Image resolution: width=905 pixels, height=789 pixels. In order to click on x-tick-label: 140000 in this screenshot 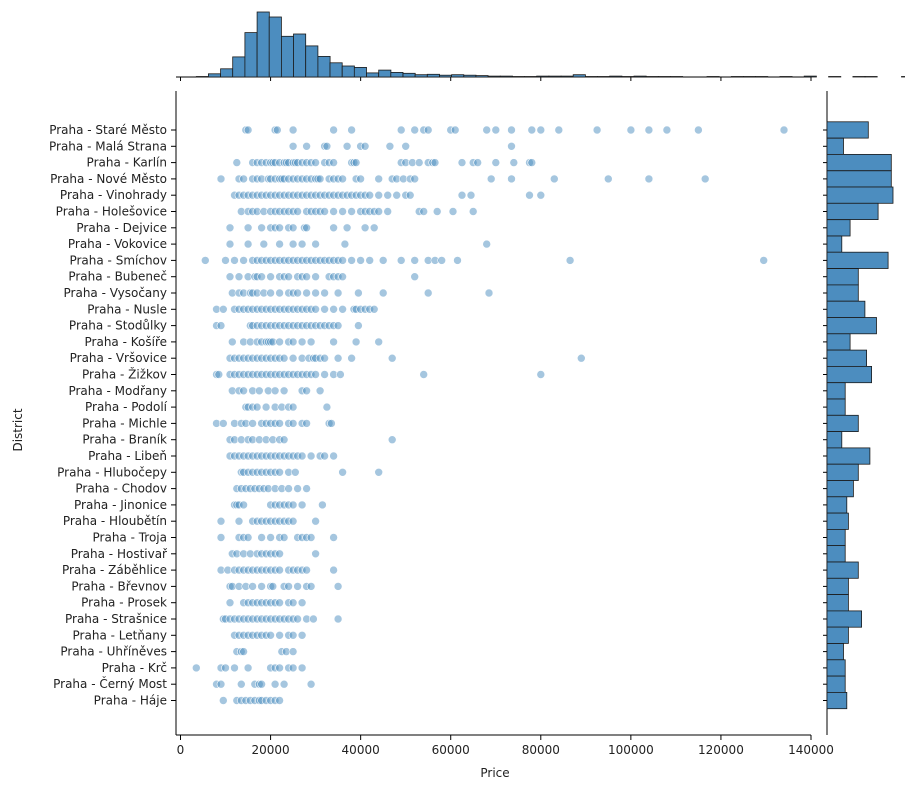, I will do `click(811, 750)`.